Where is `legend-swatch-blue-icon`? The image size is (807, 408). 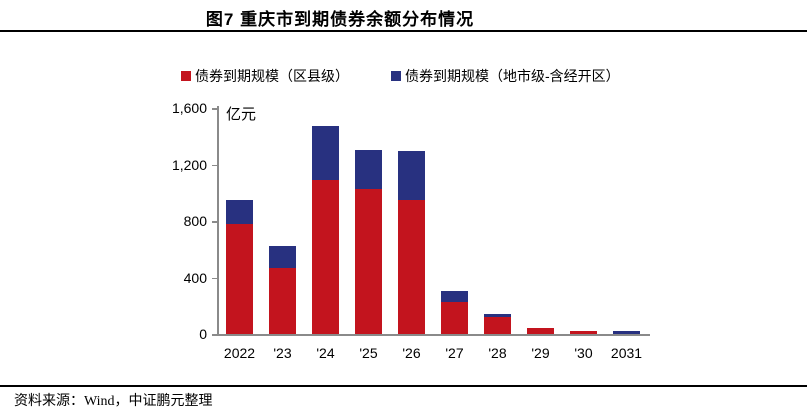
legend-swatch-blue-icon is located at coordinates (396, 76).